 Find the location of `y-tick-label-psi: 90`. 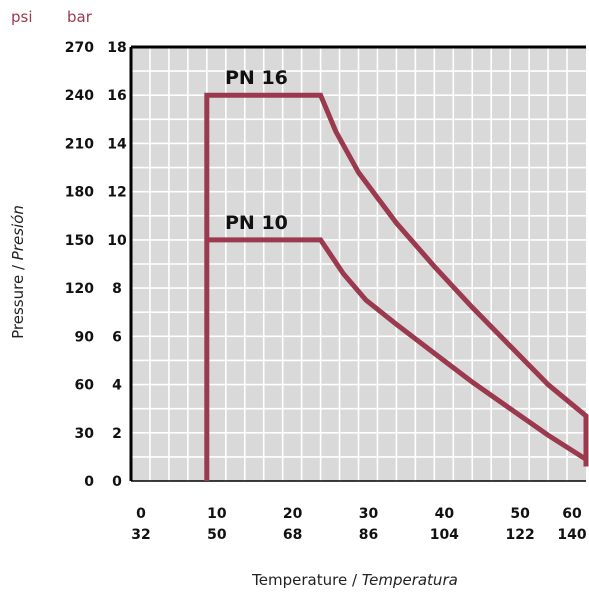

y-tick-label-psi: 90 is located at coordinates (85, 337).